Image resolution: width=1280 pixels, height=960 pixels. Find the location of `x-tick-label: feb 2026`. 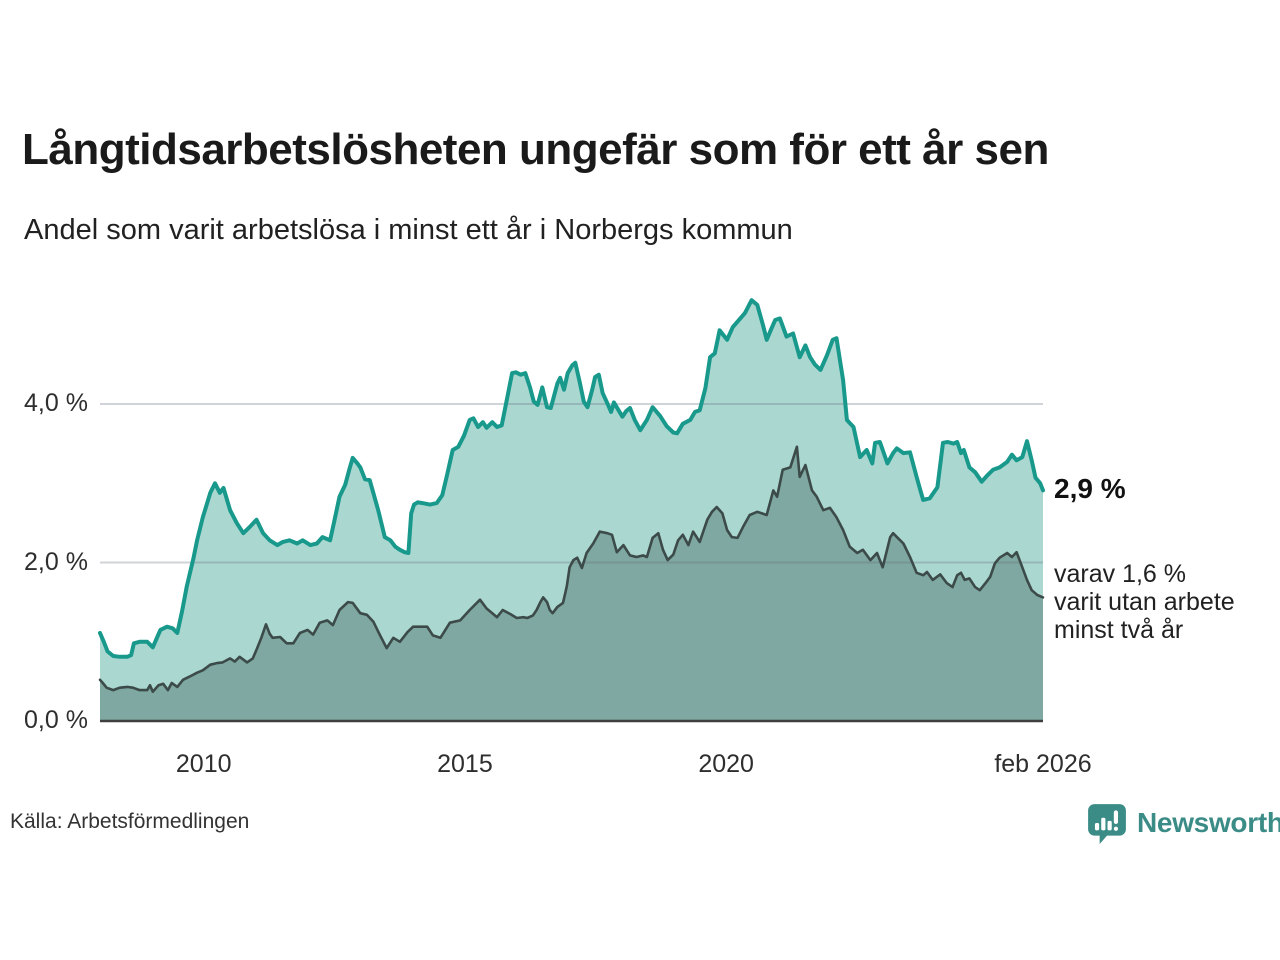

x-tick-label: feb 2026 is located at coordinates (1043, 764).